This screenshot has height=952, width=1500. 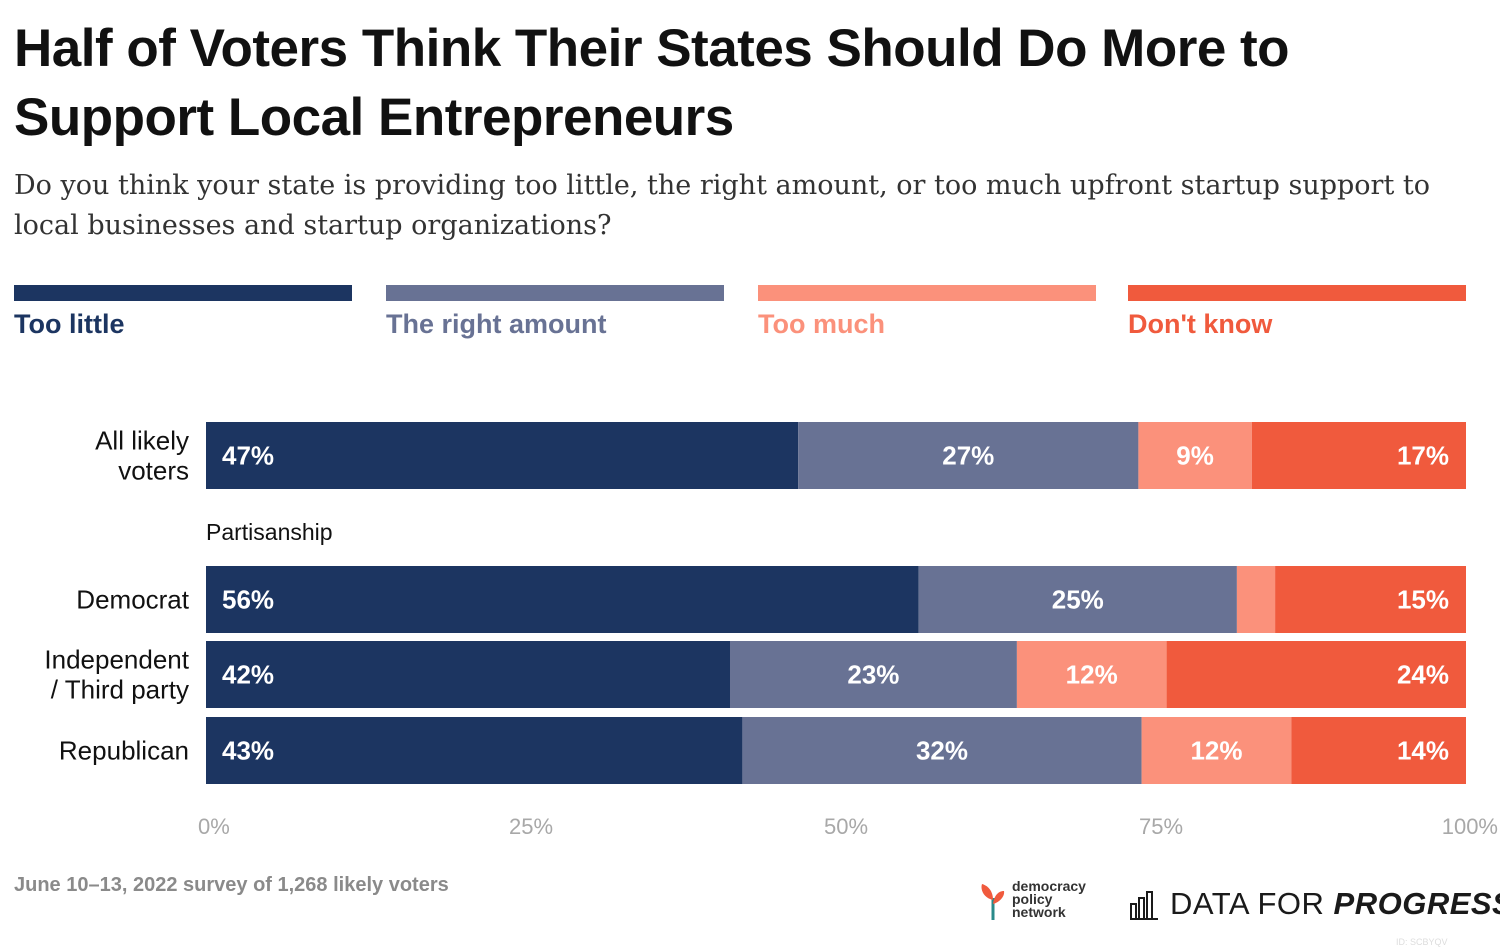 I want to click on legend-item-too-much: Too much, so click(x=927, y=312).